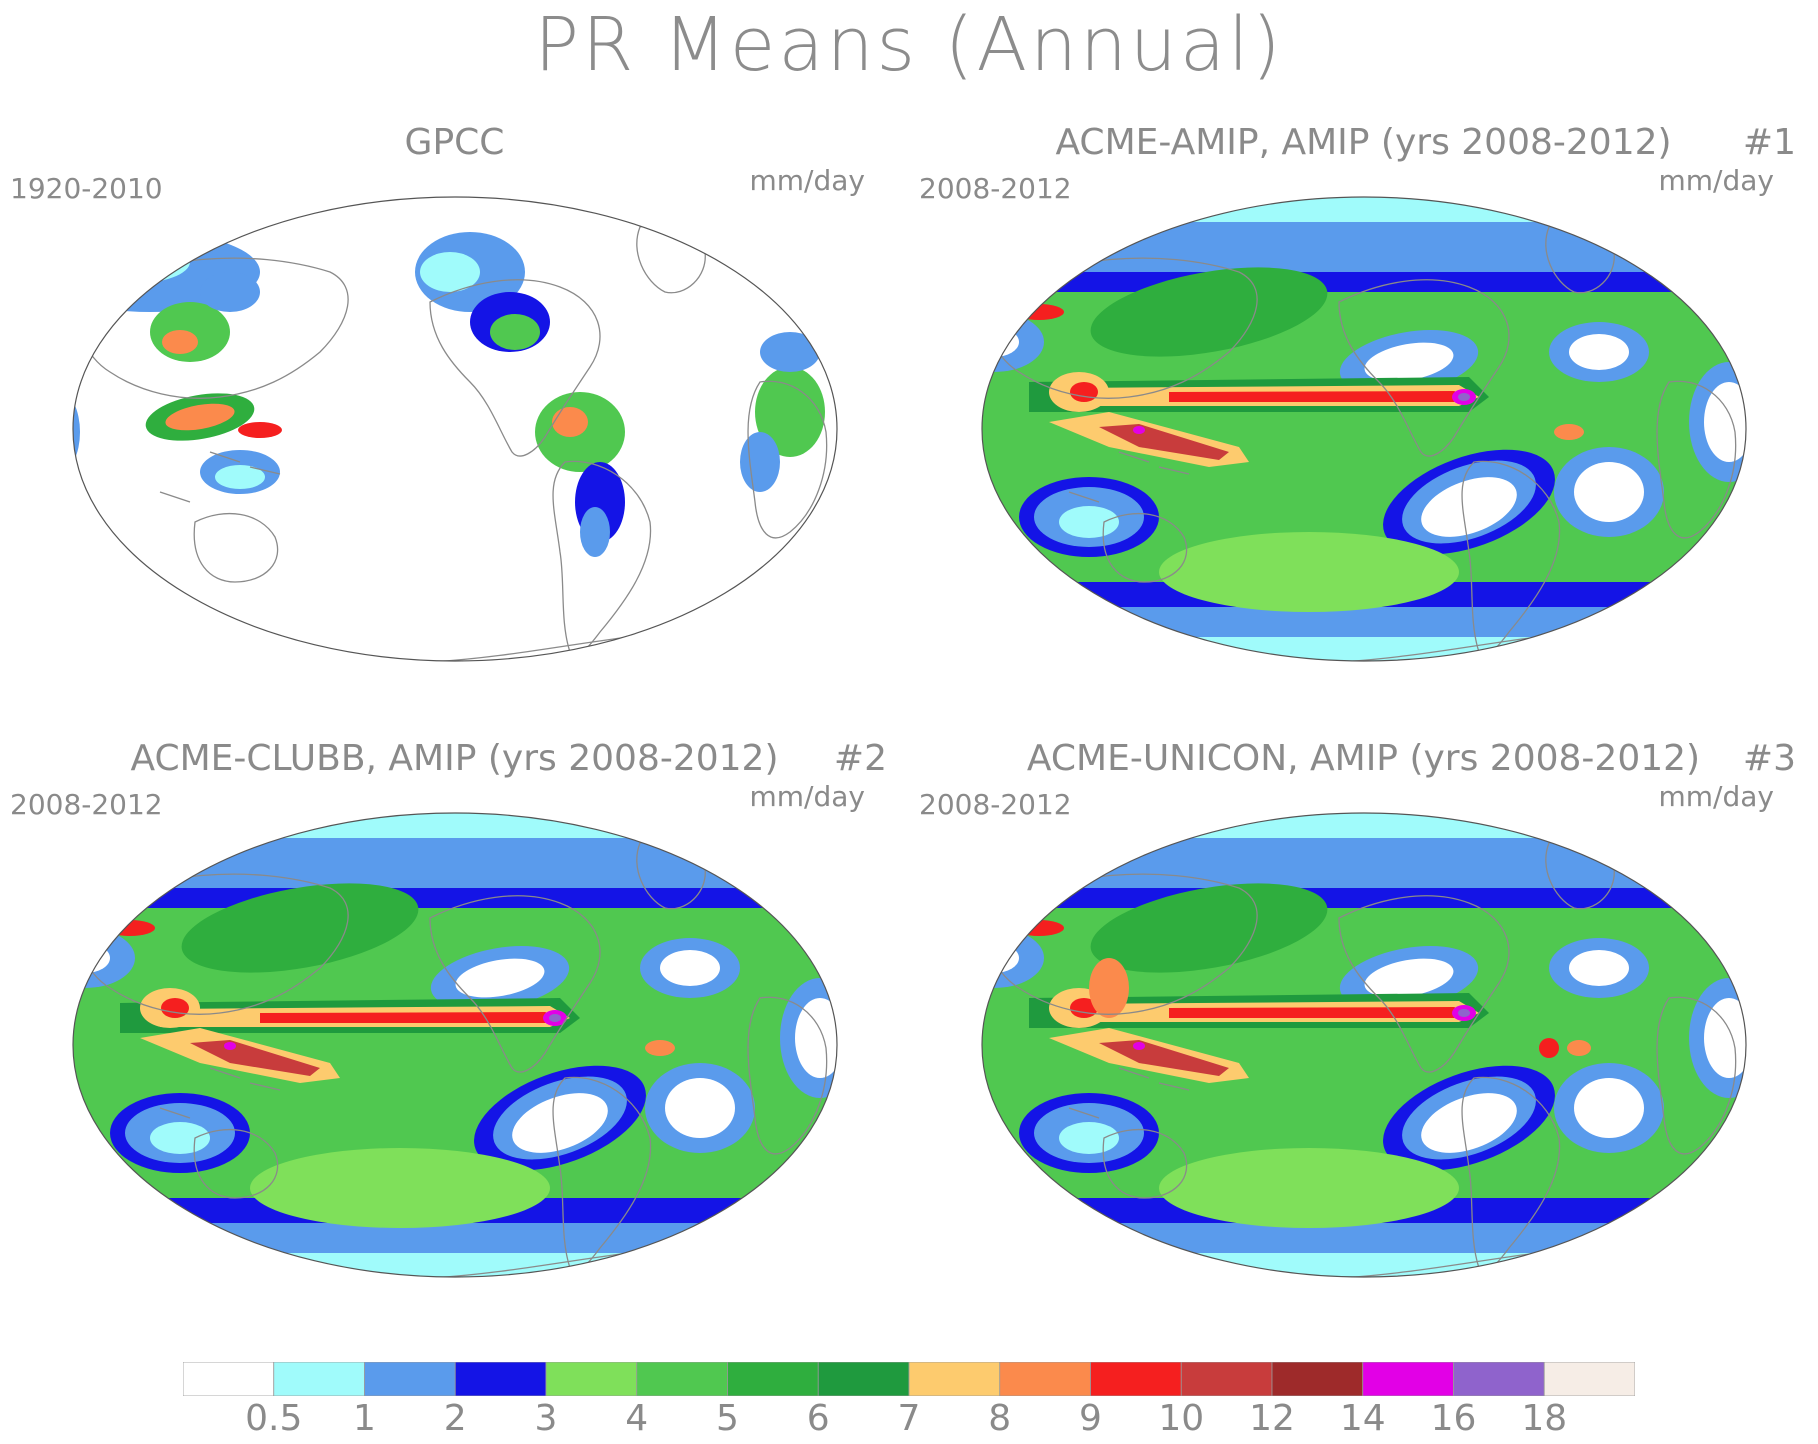  What do you see at coordinates (91, 958) in the screenshot?
I see `dry-zone-central-asia-core` at bounding box center [91, 958].